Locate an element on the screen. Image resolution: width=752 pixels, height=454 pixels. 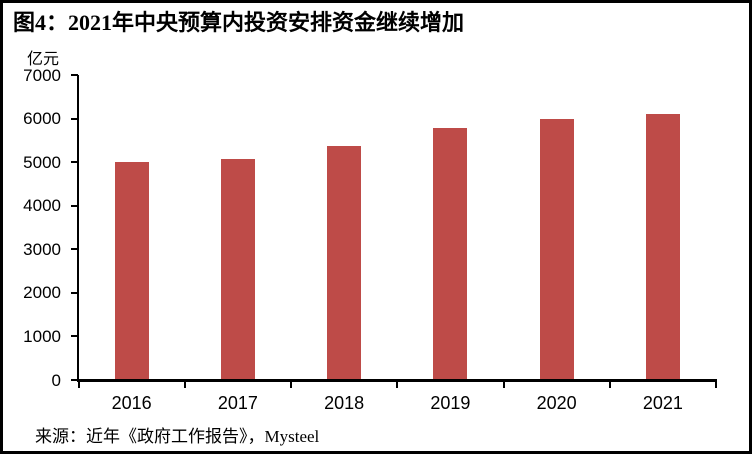
x-tick-label-2019: 2019 is located at coordinates (450, 403).